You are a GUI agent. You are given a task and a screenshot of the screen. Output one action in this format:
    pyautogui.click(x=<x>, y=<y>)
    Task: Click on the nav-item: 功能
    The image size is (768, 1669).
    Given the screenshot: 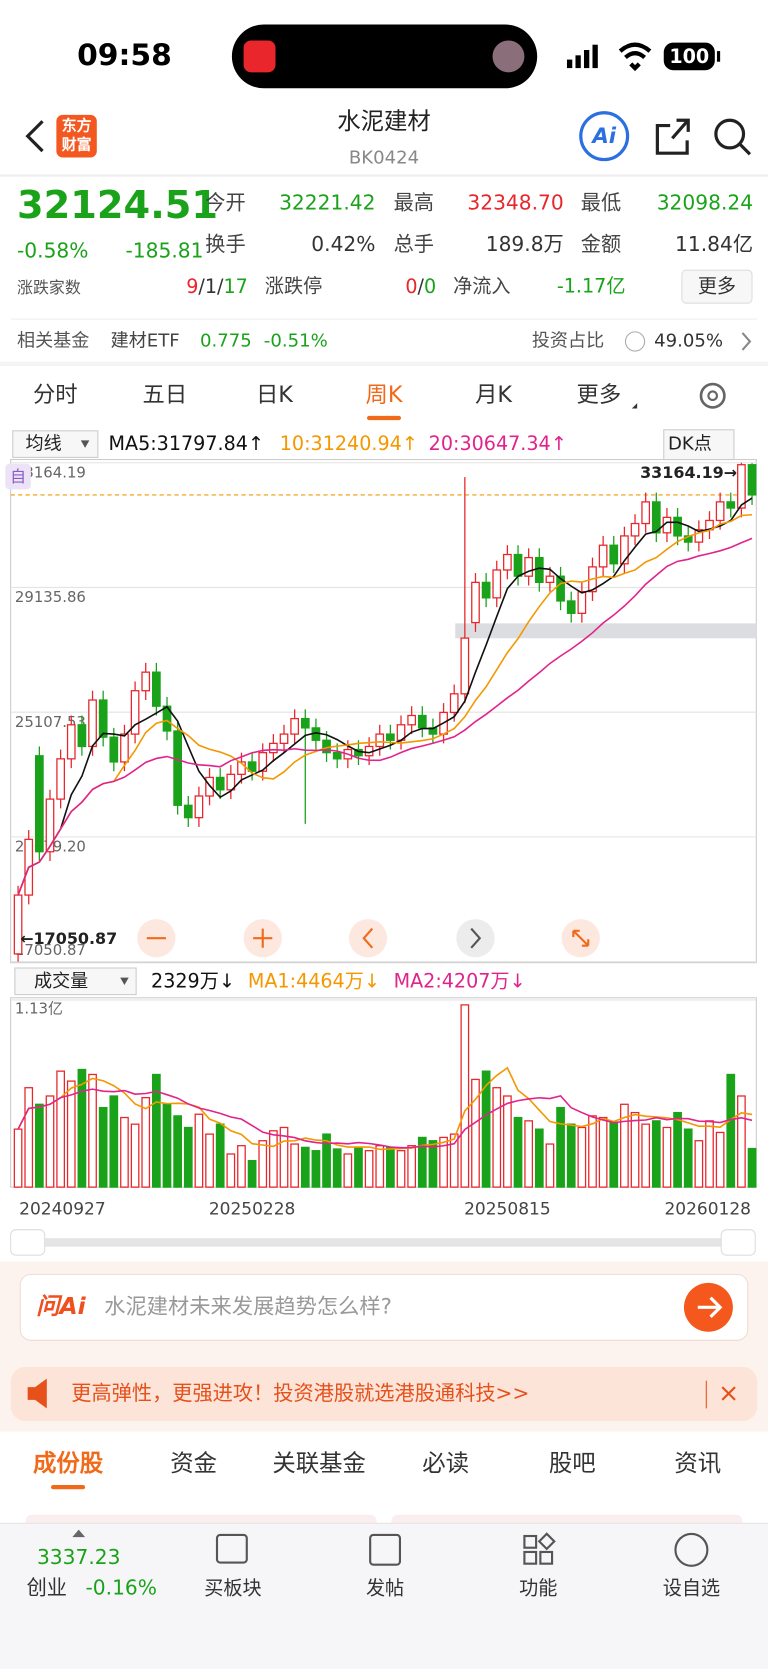 What is the action you would take?
    pyautogui.click(x=538, y=1588)
    